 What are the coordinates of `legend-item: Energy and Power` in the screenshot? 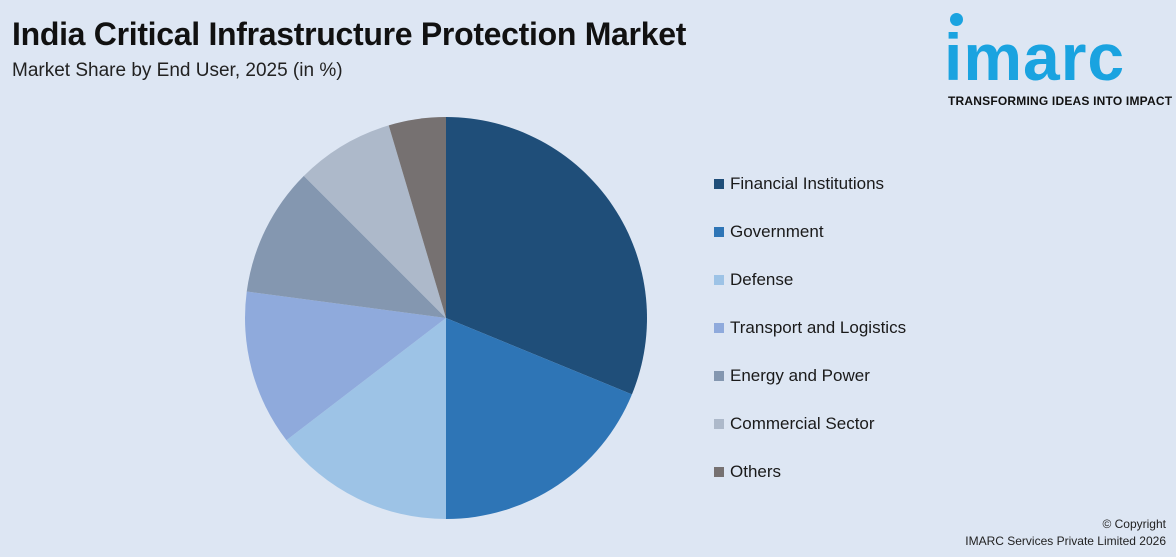 It's located at (810, 376).